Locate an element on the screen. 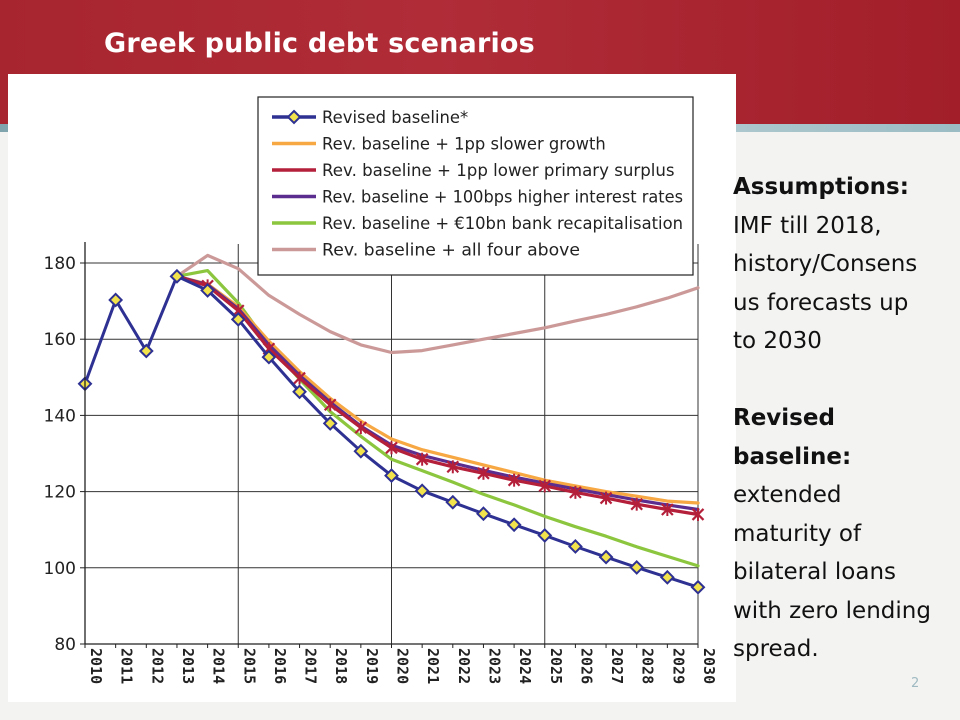 The width and height of the screenshot is (960, 720). x-tick-label: 2030 is located at coordinates (709, 666).